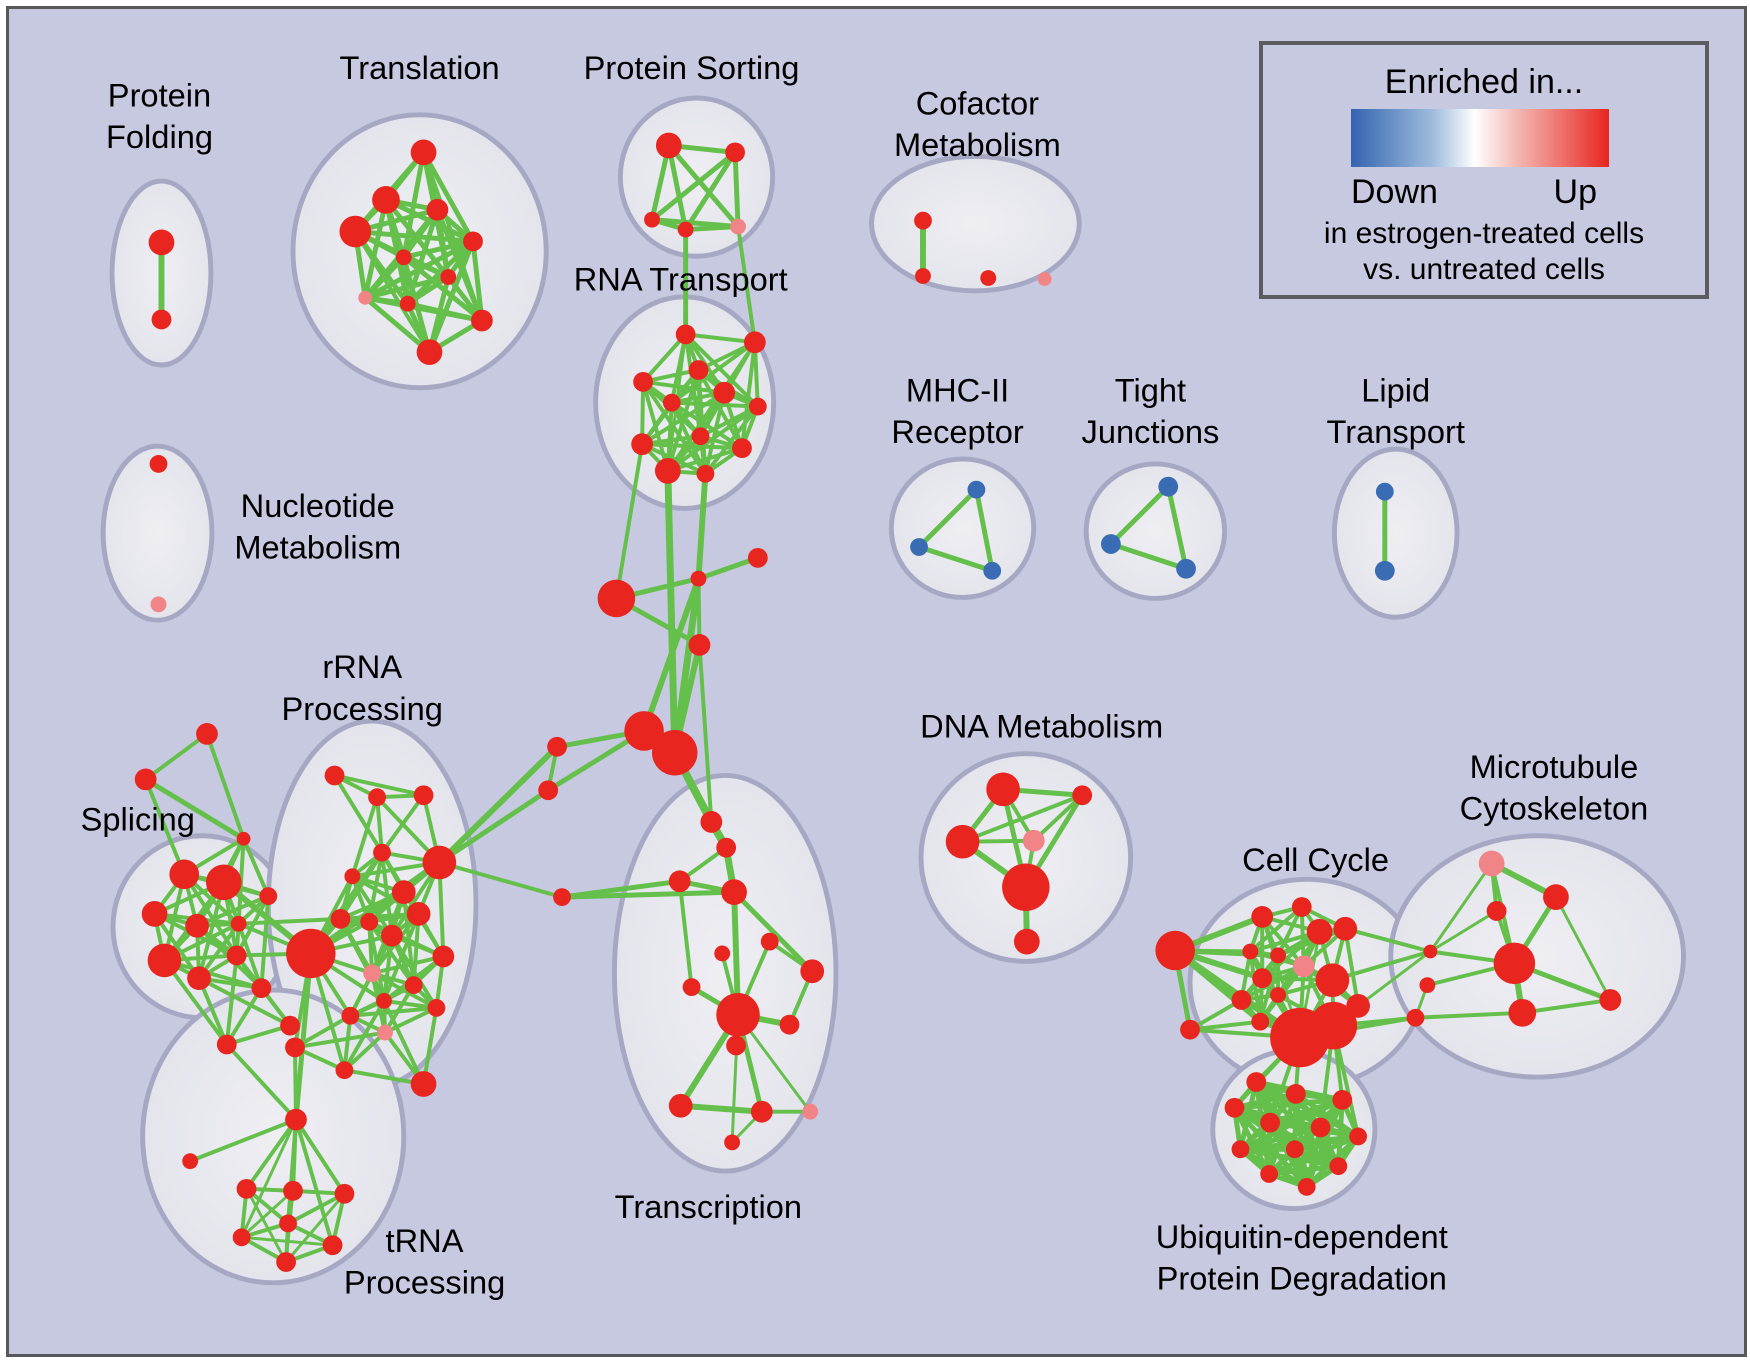 This screenshot has height=1360, width=1750. What do you see at coordinates (692, 67) in the screenshot?
I see `cluster-label-protein_sorting: Protein Sorting` at bounding box center [692, 67].